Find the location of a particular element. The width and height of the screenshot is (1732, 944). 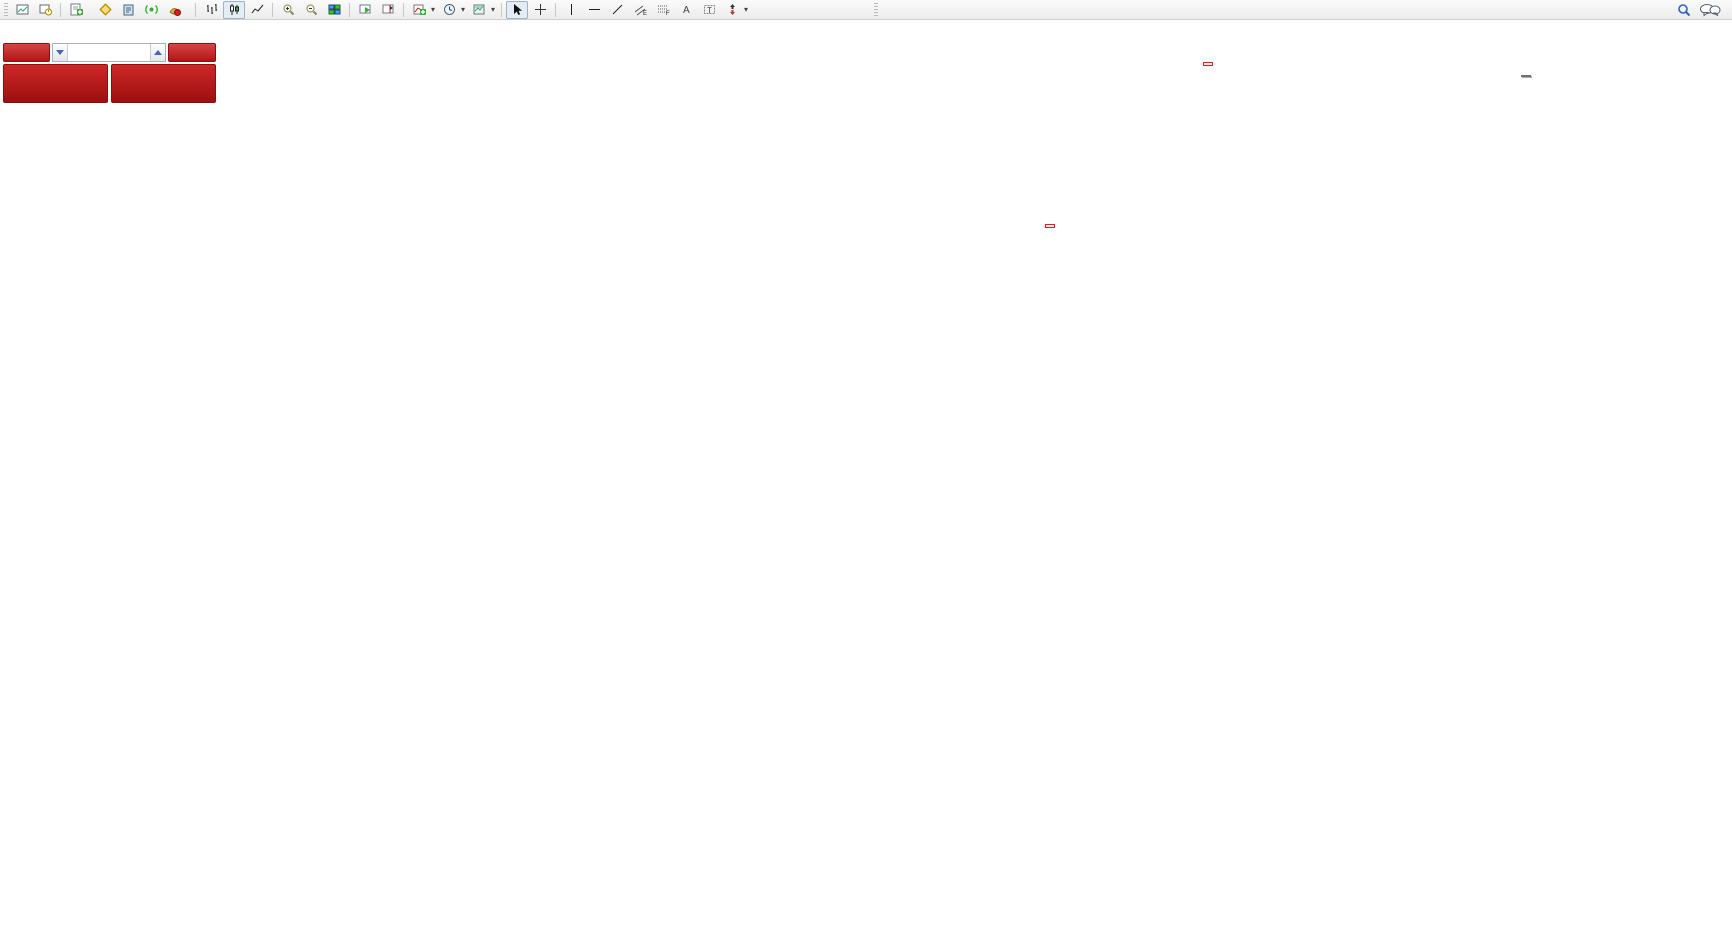

metaeditor-icon is located at coordinates (105, 10).